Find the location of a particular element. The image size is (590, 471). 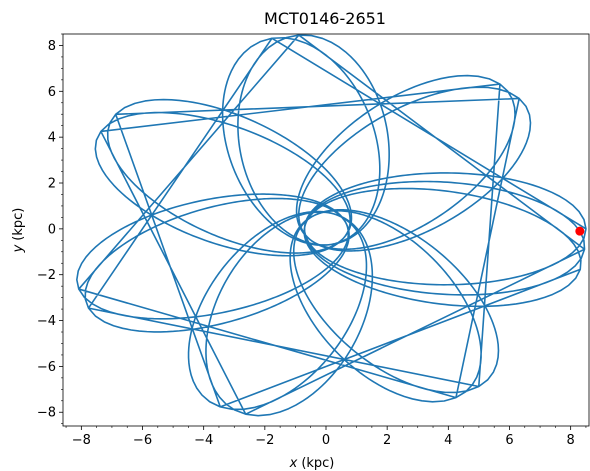

x-axis-unit: (kpc) is located at coordinates (317, 463).